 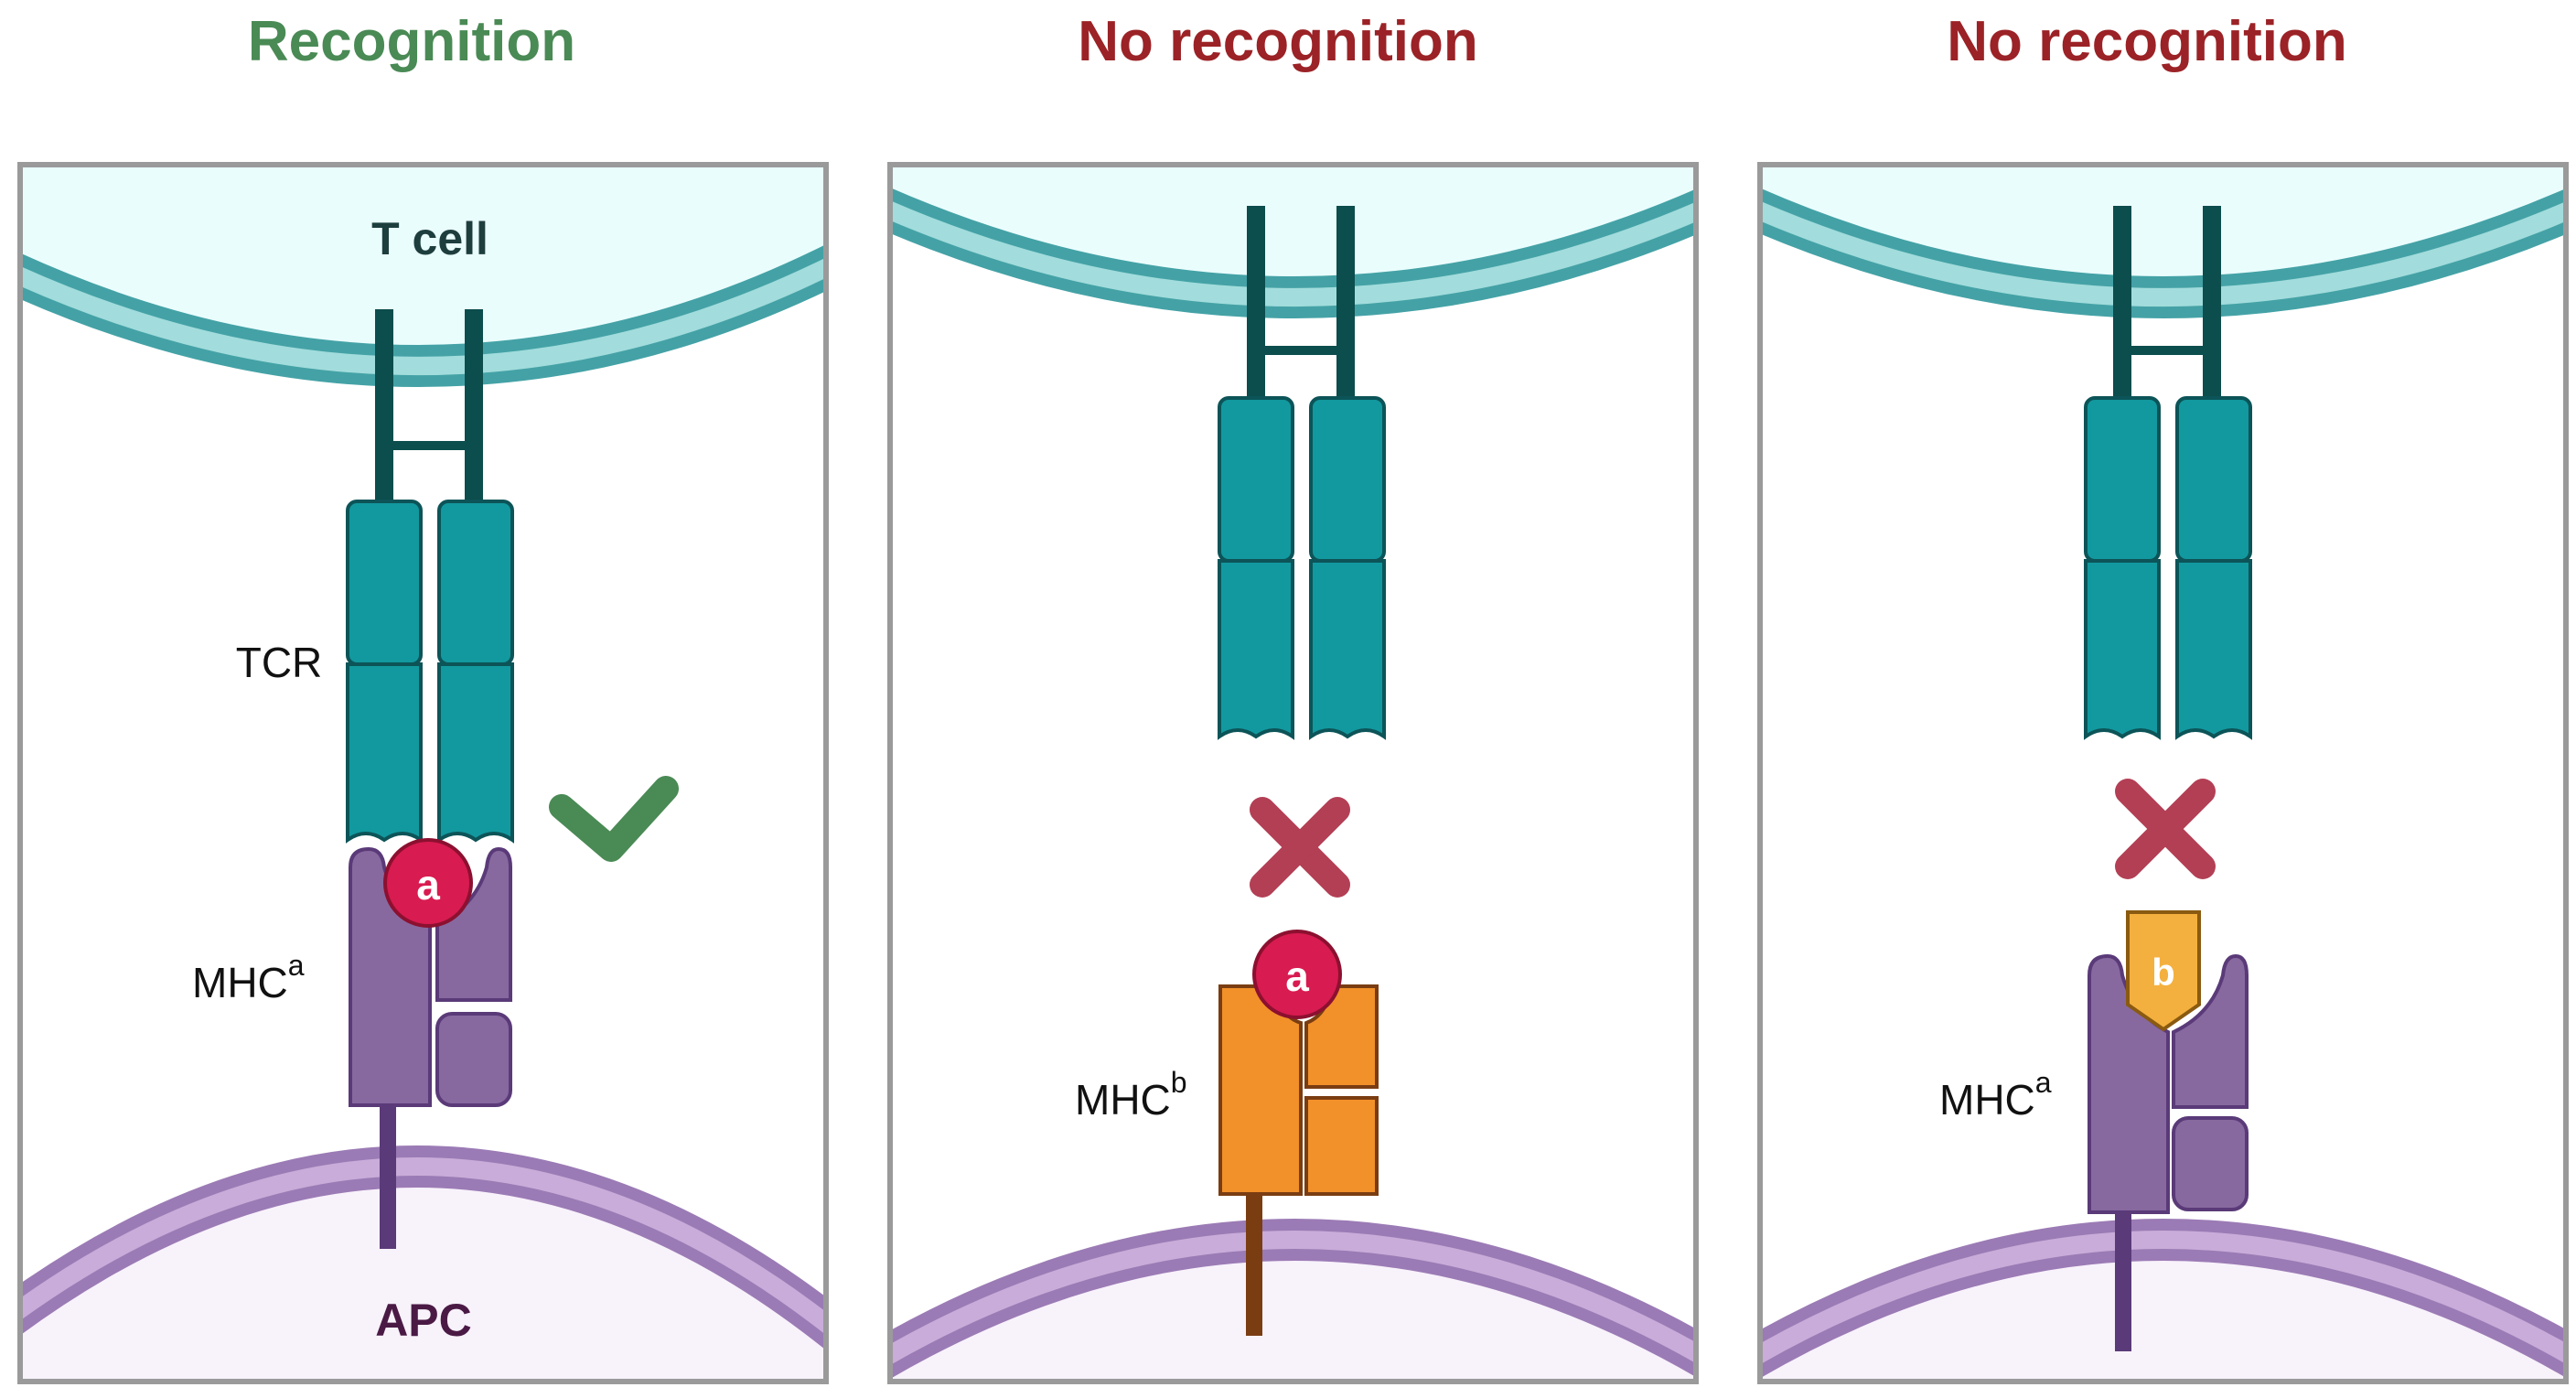 I want to click on checkmark-icon, so click(x=614, y=819).